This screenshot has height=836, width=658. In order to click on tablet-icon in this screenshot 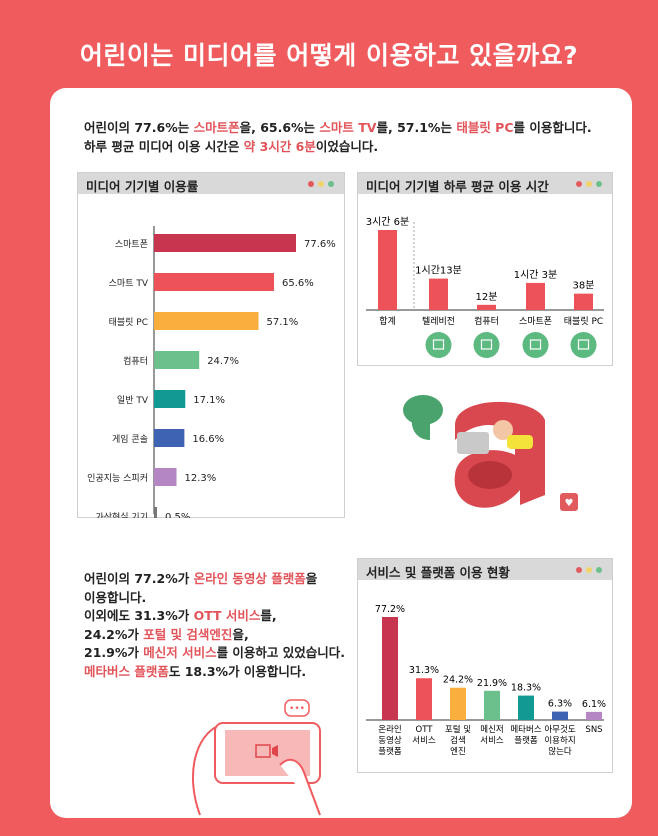, I will do `click(583, 345)`.